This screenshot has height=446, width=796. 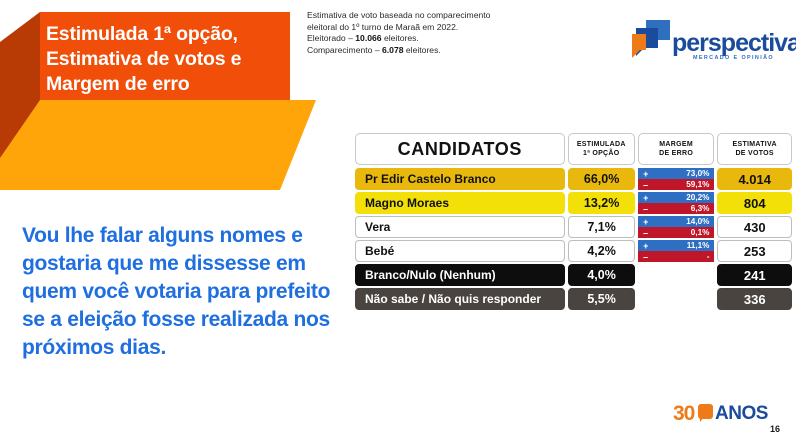 I want to click on cell-candidate-name: Vera, so click(x=460, y=227).